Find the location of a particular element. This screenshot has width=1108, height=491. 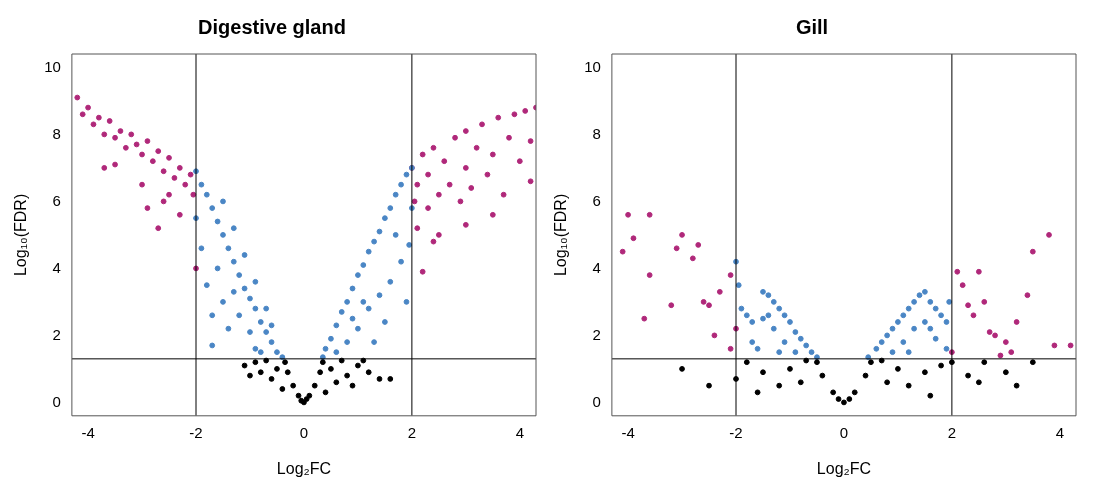

chart-title: Digestive gland is located at coordinates (272, 26).